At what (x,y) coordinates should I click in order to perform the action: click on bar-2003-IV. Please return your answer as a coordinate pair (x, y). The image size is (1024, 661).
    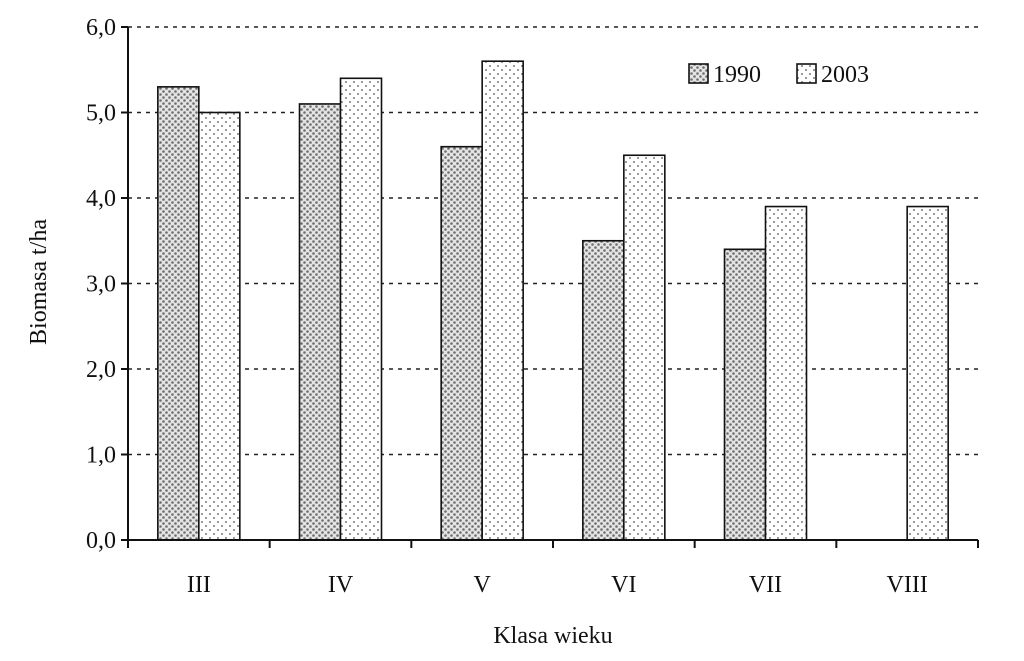
    Looking at the image, I should click on (361, 309).